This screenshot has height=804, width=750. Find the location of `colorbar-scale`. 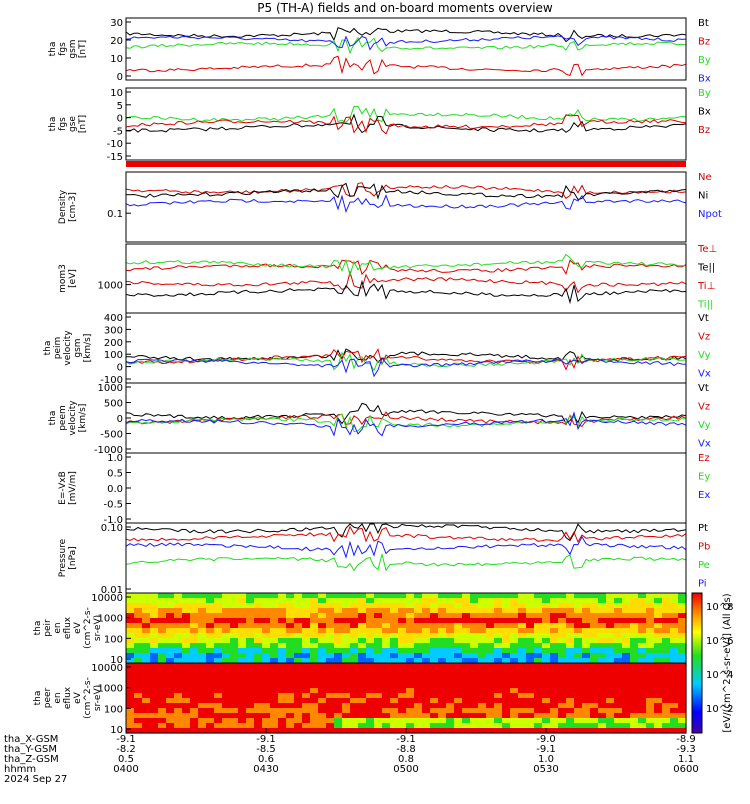

colorbar-scale is located at coordinates (697, 663).